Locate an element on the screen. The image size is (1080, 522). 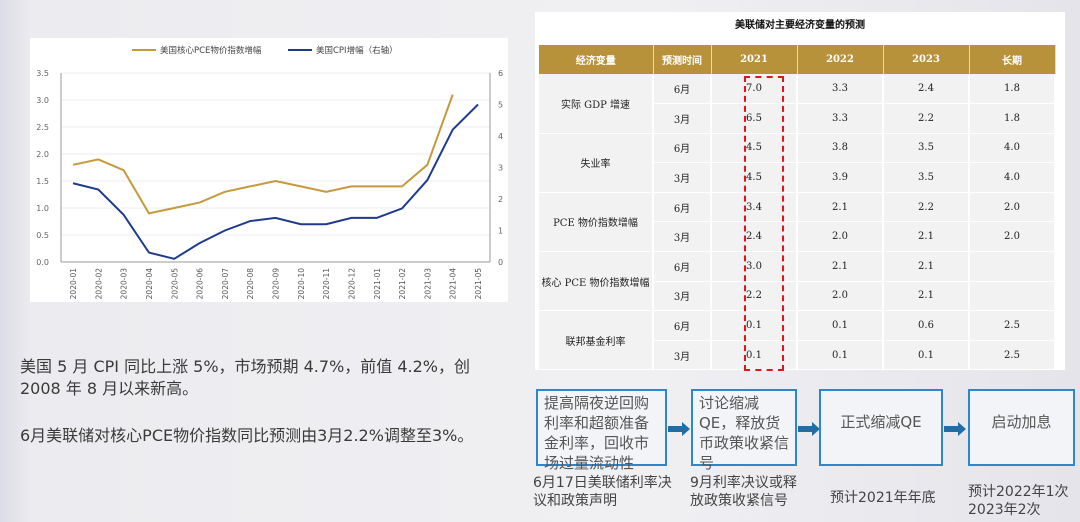
y2-tick-label: 1 is located at coordinates (500, 231).